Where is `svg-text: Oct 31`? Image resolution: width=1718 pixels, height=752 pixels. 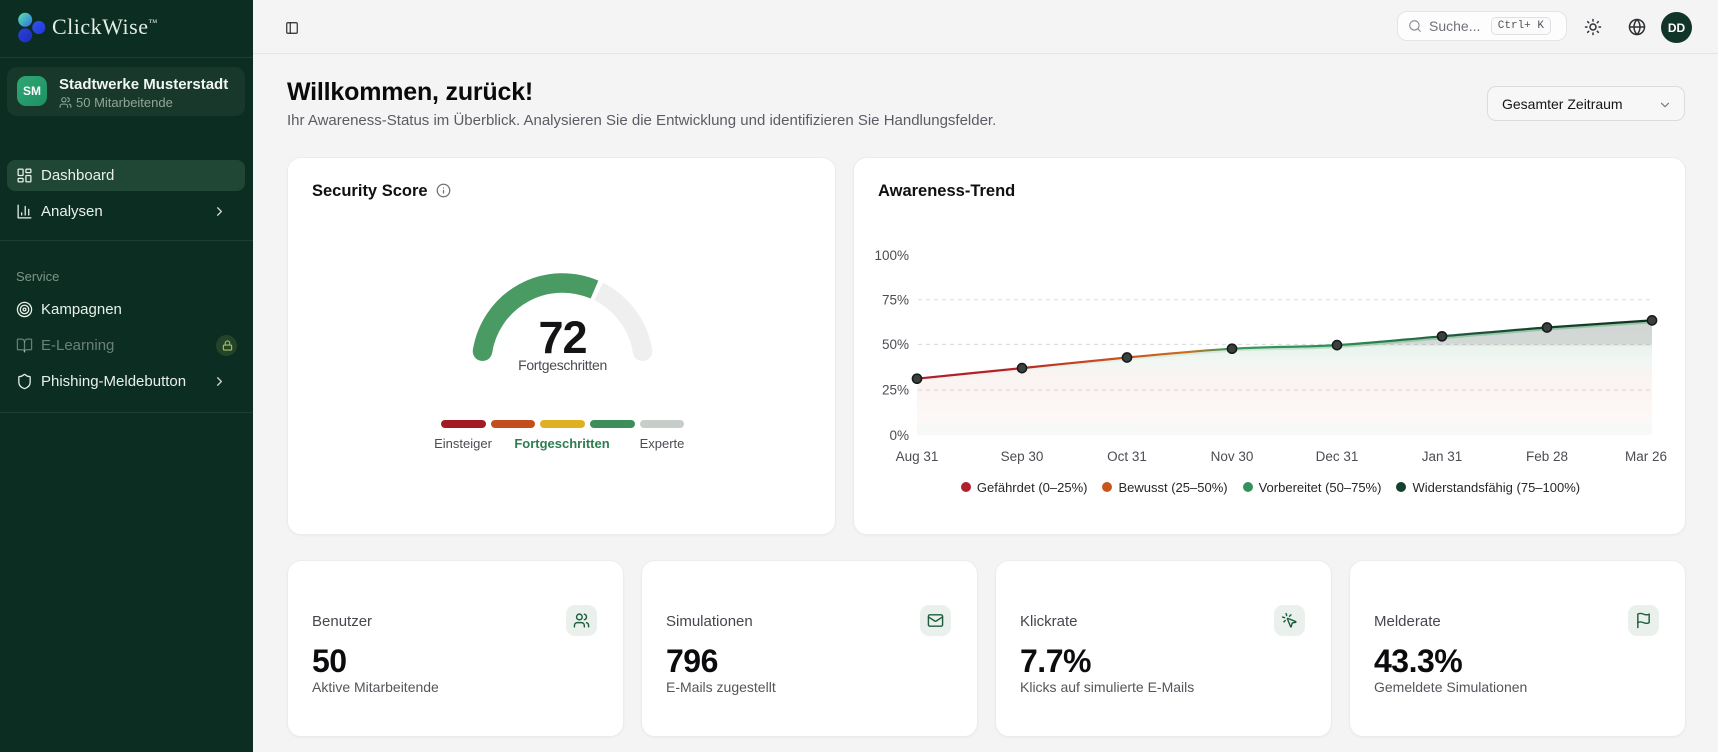 svg-text: Oct 31 is located at coordinates (1127, 456).